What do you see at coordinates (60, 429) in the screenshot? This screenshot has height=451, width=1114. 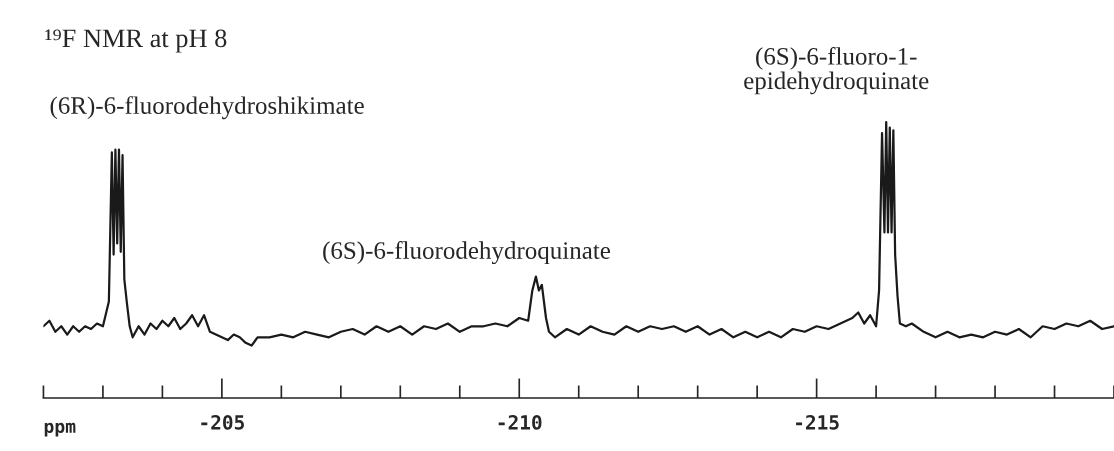 I see `x-axis-title: ppm` at bounding box center [60, 429].